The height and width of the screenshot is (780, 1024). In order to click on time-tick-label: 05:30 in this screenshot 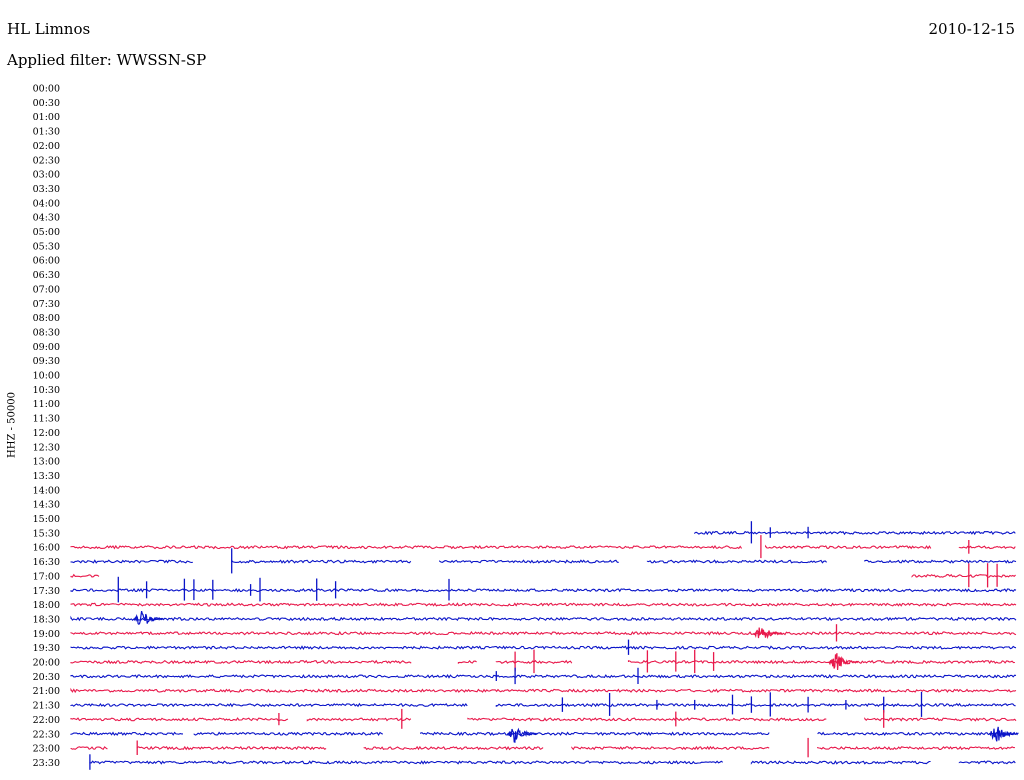, I will do `click(46, 246)`.